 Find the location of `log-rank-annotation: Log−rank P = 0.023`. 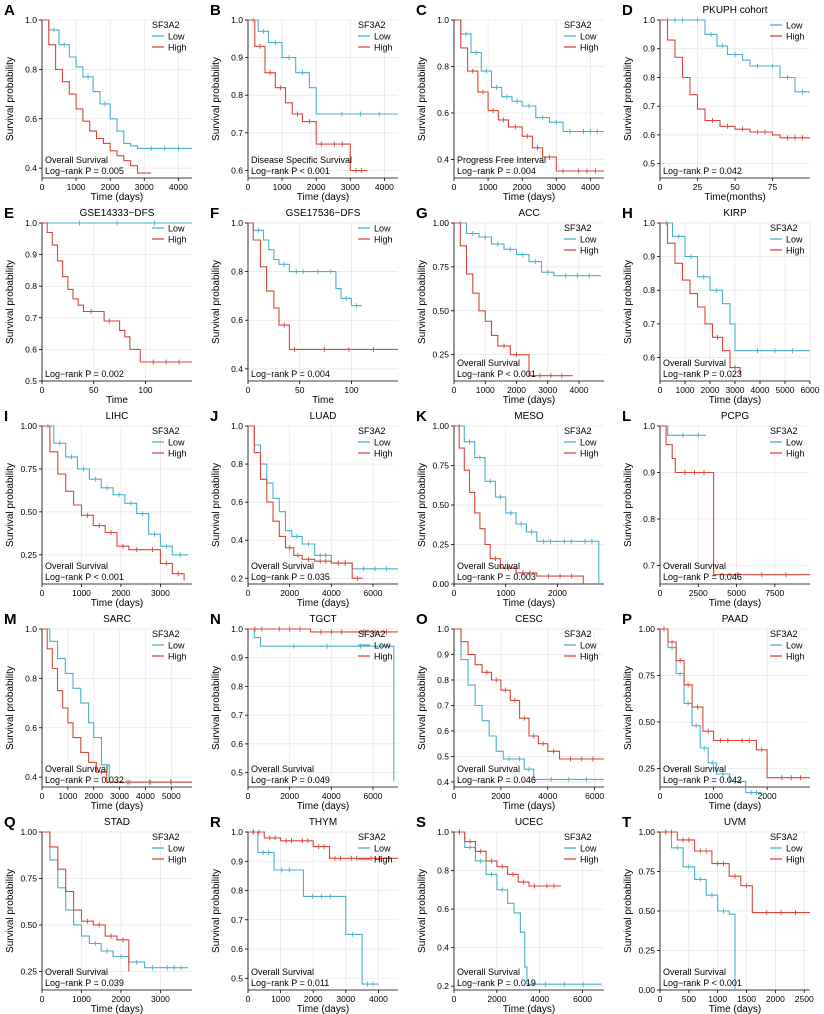

log-rank-annotation: Log−rank P = 0.023 is located at coordinates (702, 374).